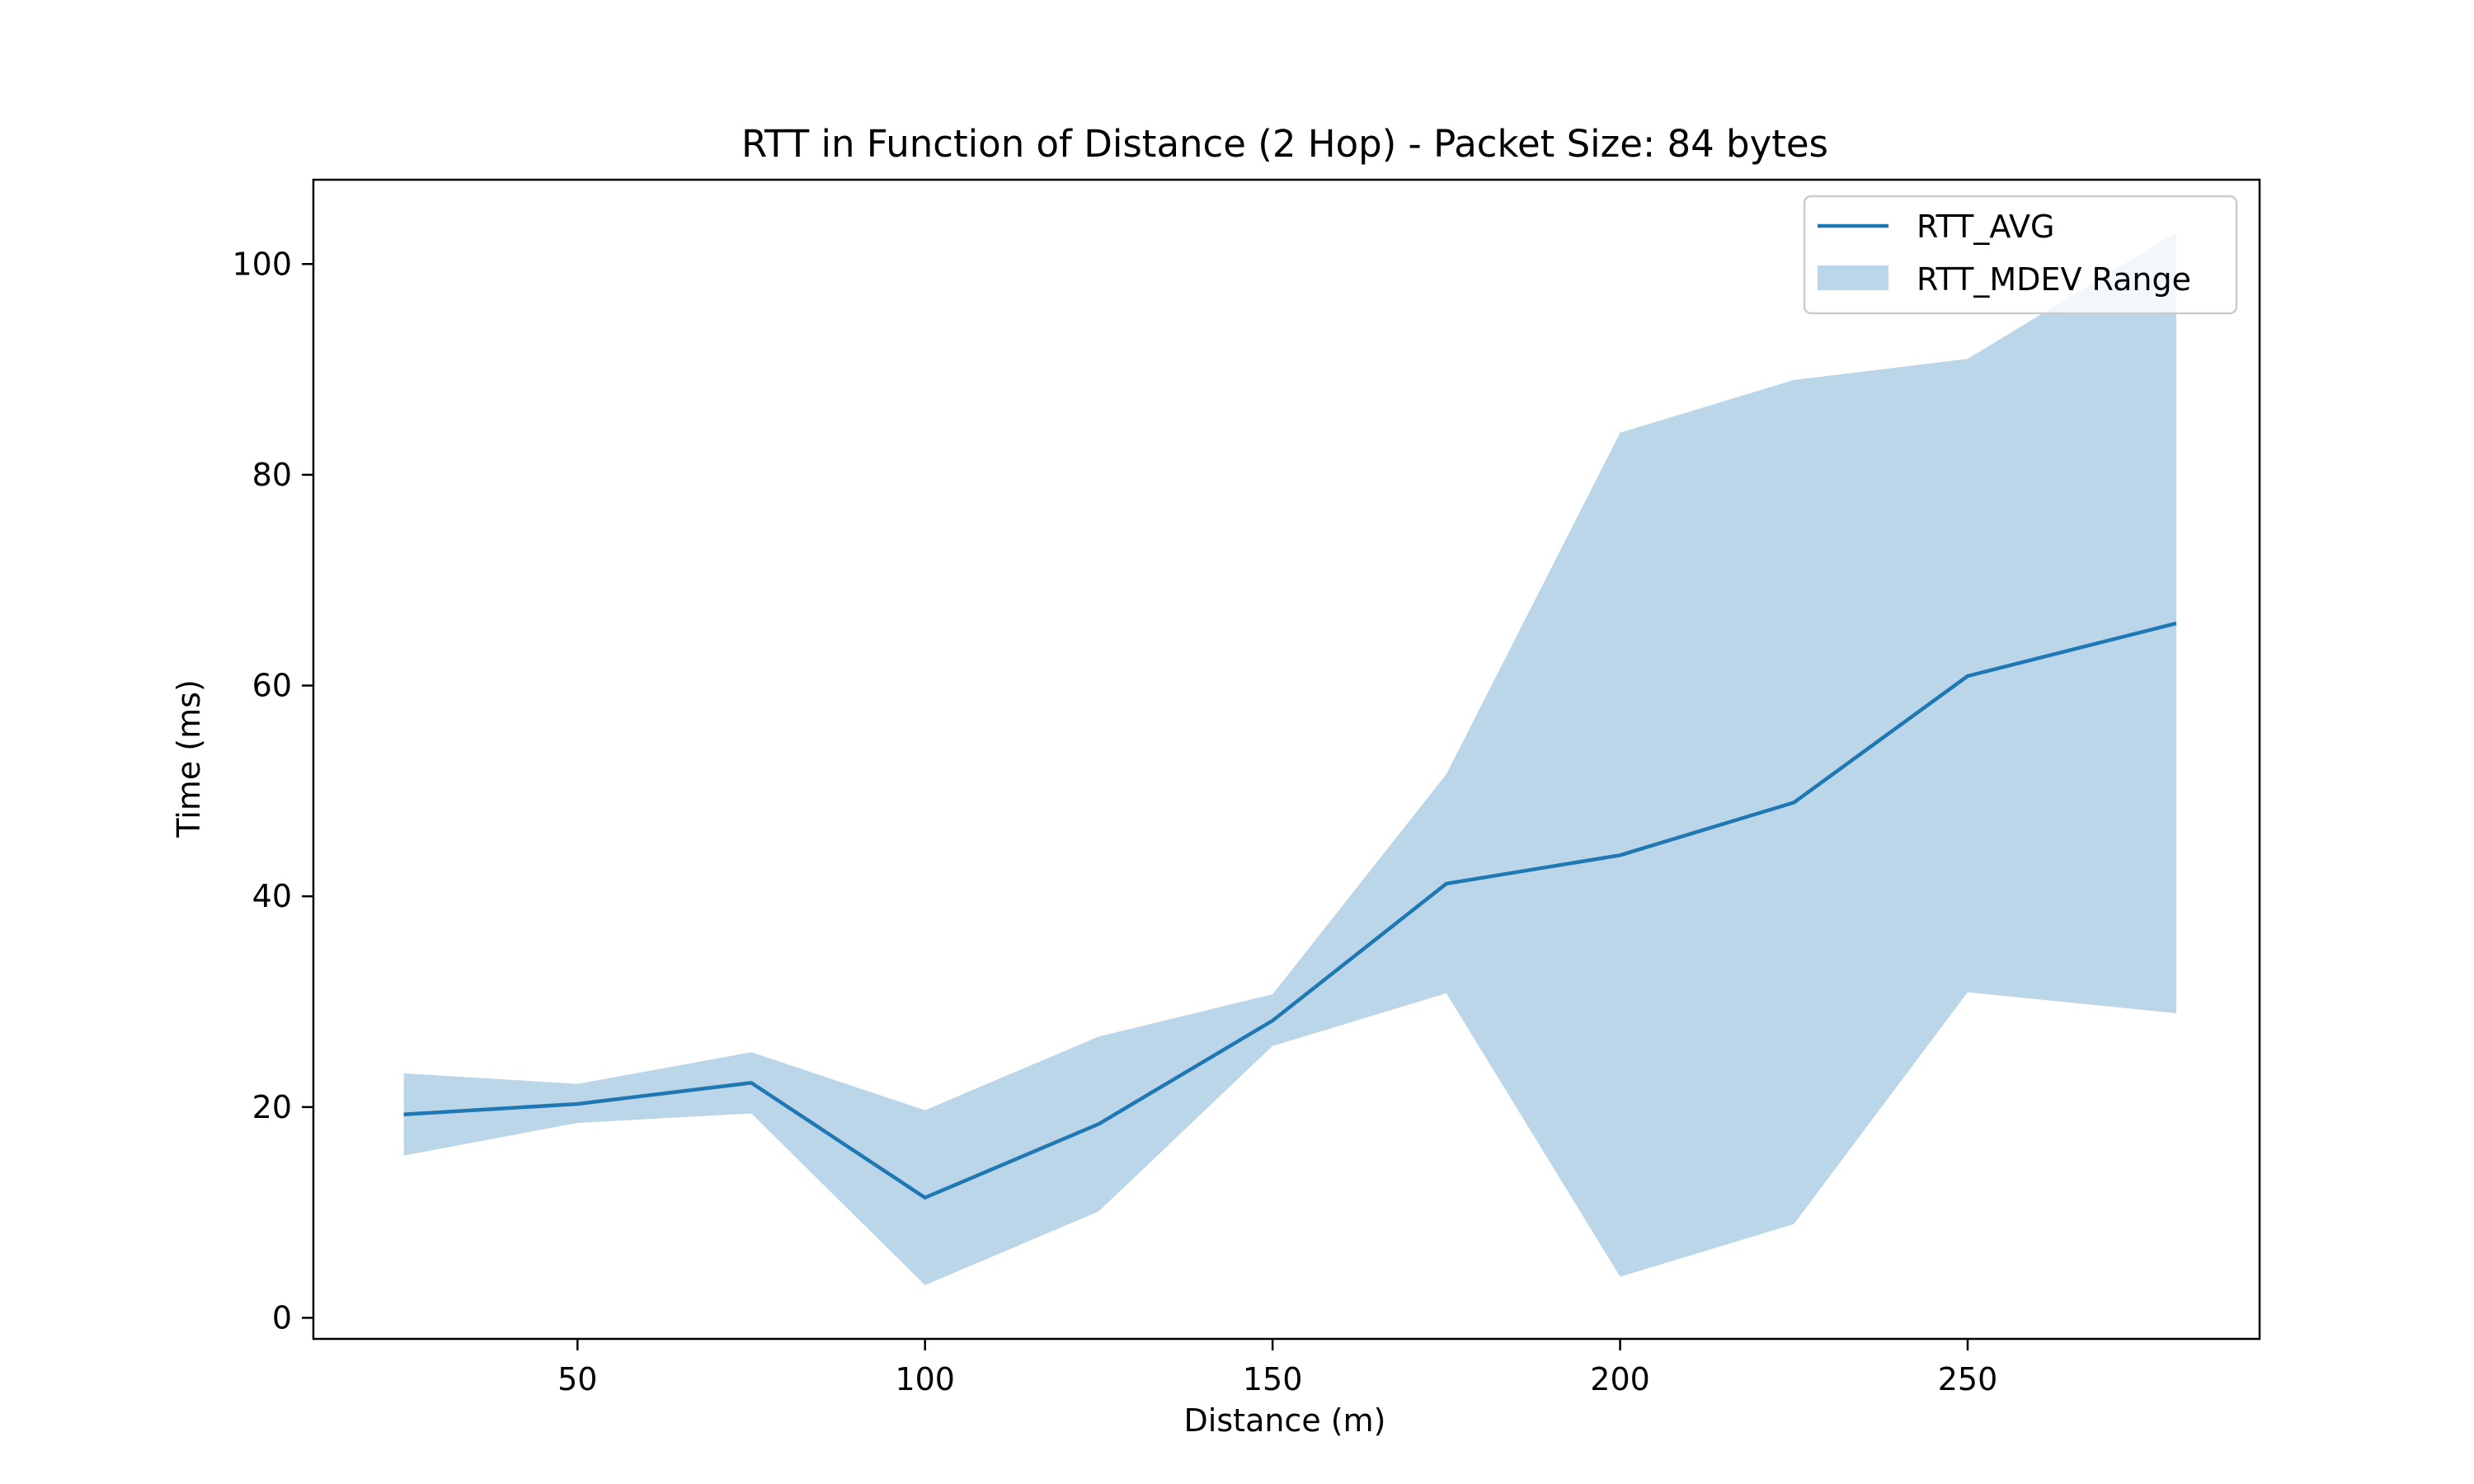  What do you see at coordinates (272, 686) in the screenshot?
I see `y-tick-label: 60` at bounding box center [272, 686].